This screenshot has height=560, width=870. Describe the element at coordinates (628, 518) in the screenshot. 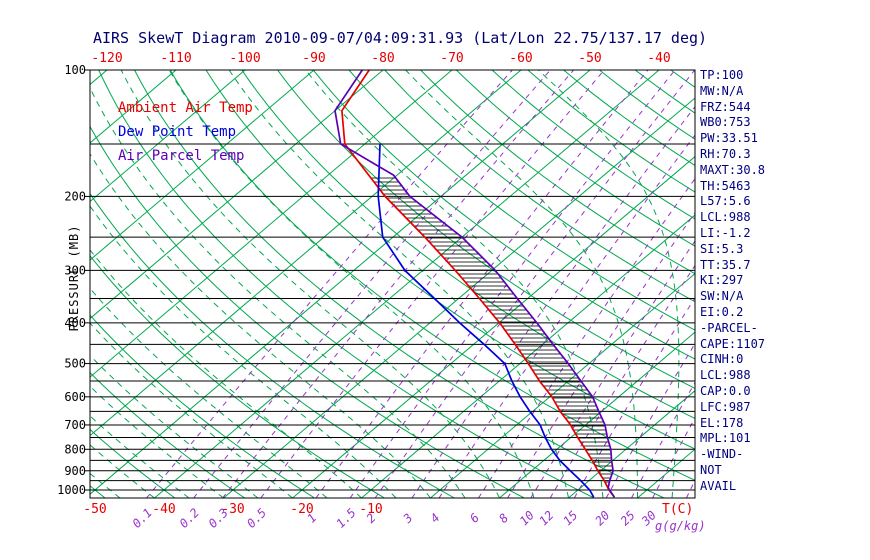

I see `mixing-ratio-label: 25` at that location.